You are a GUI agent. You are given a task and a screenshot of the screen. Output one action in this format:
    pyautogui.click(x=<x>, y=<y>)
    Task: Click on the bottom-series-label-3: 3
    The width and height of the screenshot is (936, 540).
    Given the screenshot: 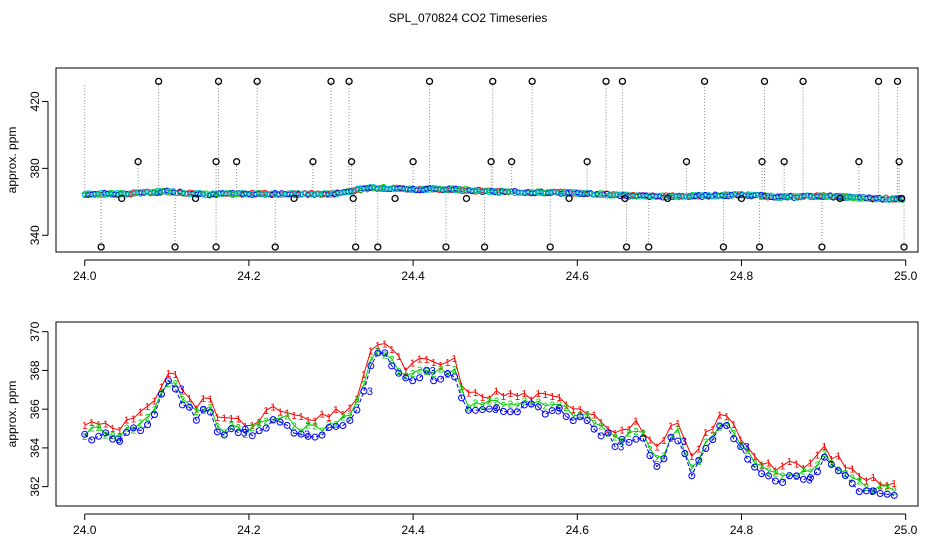 What is the action you would take?
    pyautogui.click(x=809, y=480)
    